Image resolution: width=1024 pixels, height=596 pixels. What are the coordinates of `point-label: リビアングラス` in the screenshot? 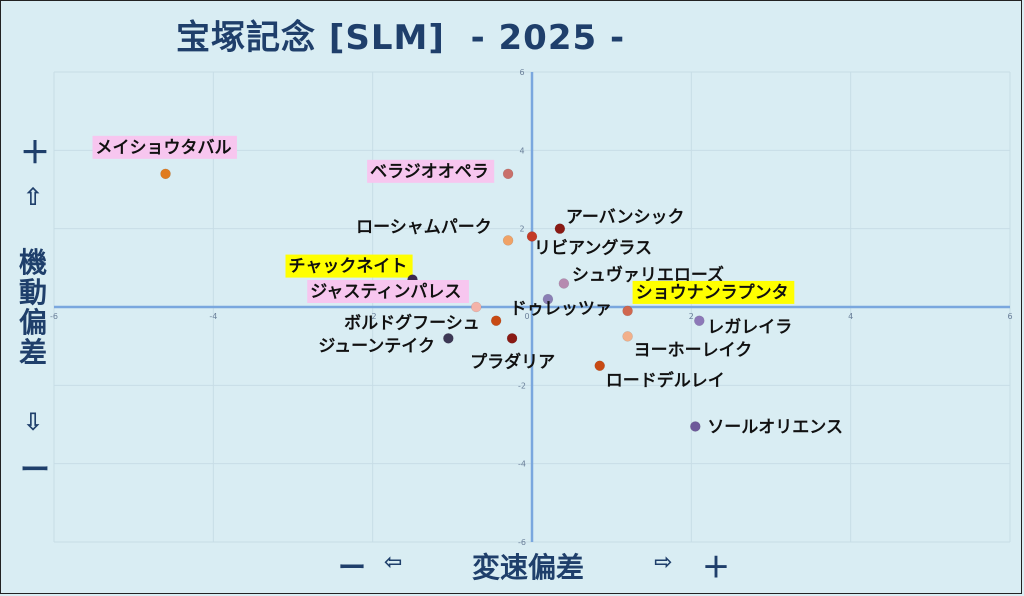 It's located at (593, 248).